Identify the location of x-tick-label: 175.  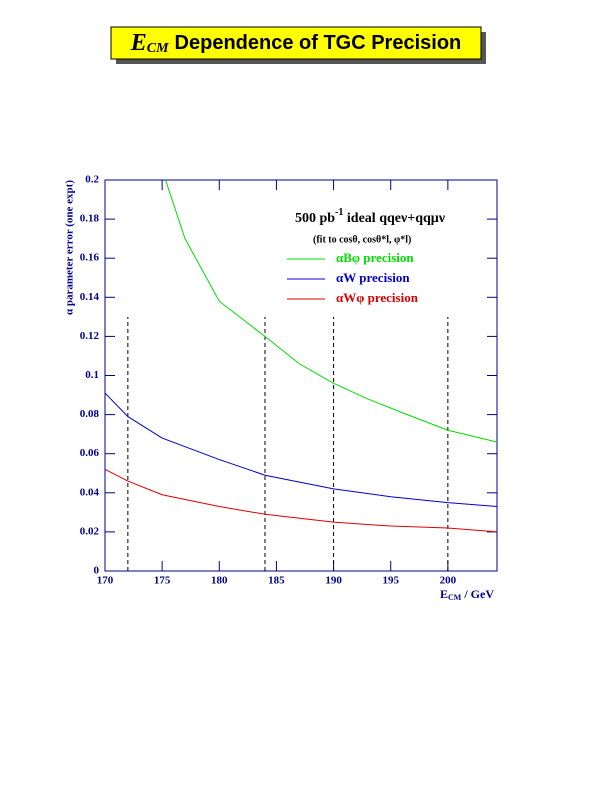
(162, 581).